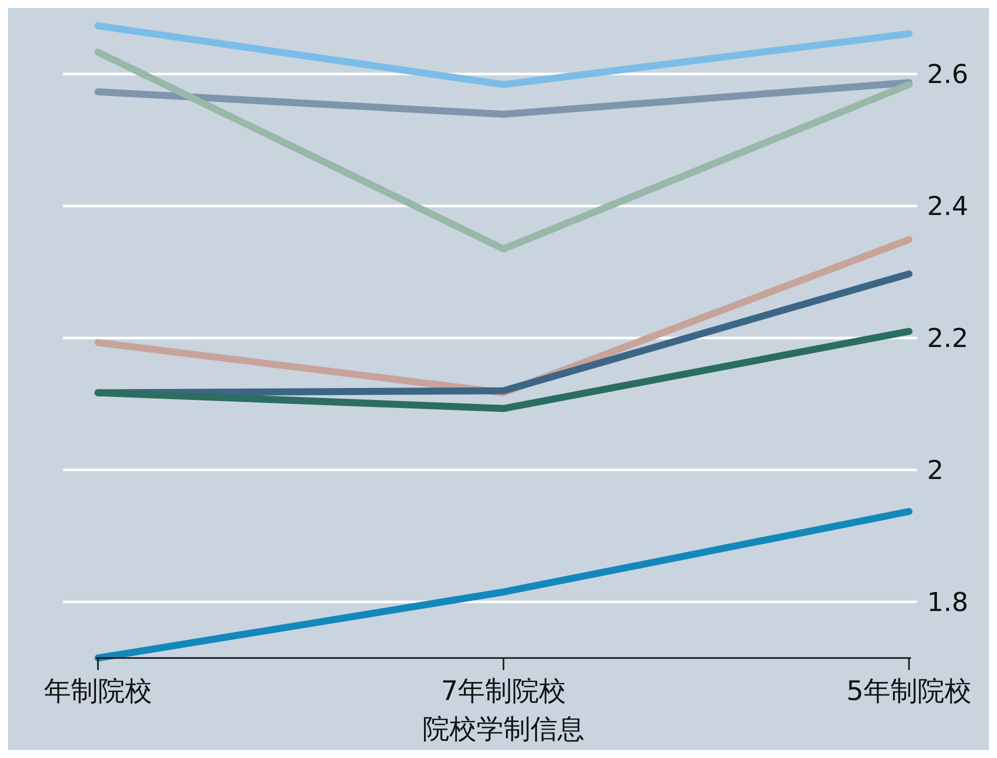 Image resolution: width=997 pixels, height=758 pixels. What do you see at coordinates (935, 471) in the screenshot?
I see `y-tick-label: 2` at bounding box center [935, 471].